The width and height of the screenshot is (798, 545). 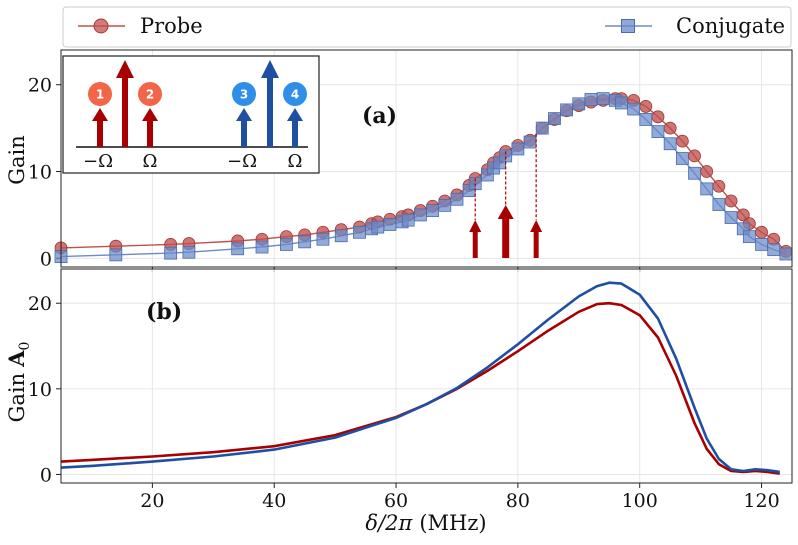 I want to click on y-tick-label-b-0: 0, so click(x=46, y=475).